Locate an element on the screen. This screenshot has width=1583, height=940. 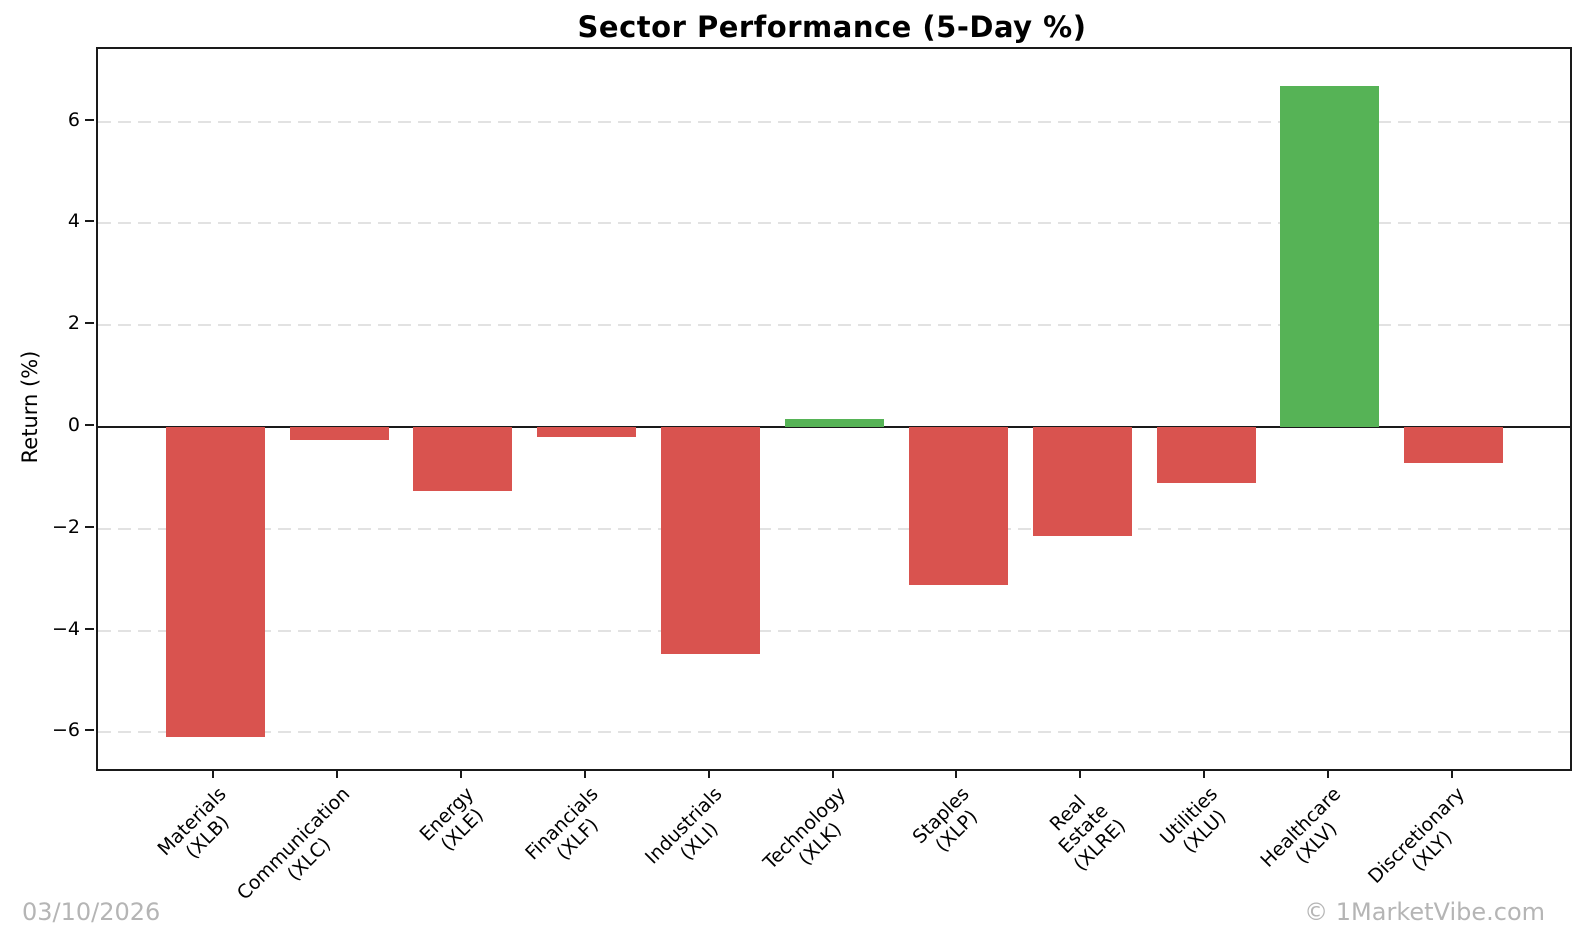
y-tick-label: 2 is located at coordinates (73, 323).